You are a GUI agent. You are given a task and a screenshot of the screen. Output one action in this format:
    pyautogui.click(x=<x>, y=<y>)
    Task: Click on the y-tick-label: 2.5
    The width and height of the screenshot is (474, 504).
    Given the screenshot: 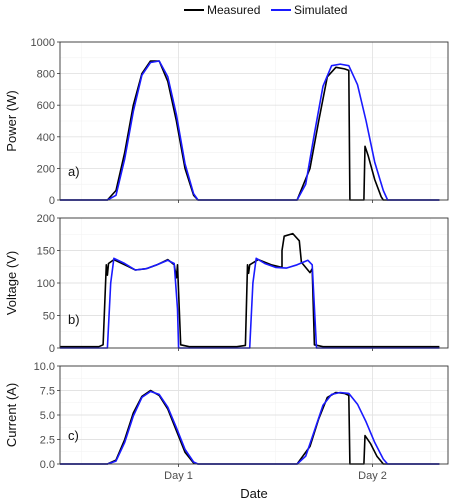 What is the action you would take?
    pyautogui.click(x=47, y=441)
    